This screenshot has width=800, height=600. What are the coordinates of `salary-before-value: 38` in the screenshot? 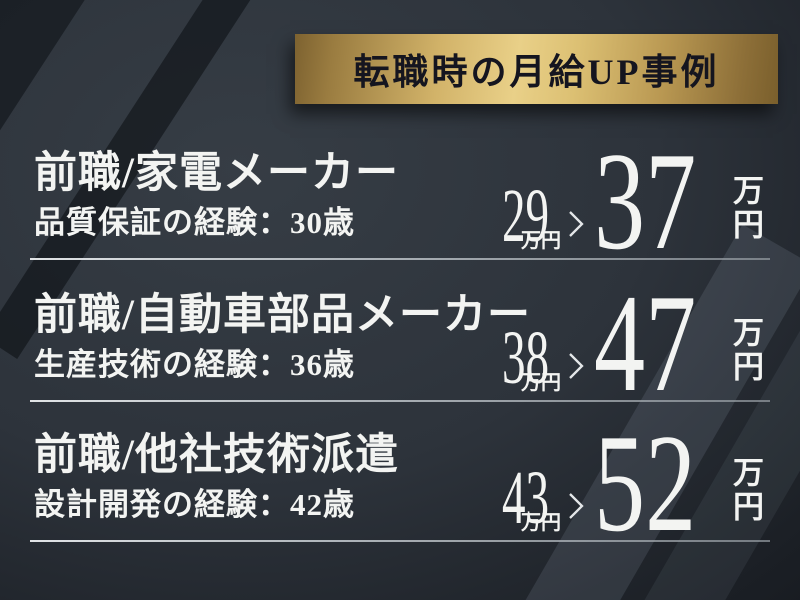 It's located at (526, 358).